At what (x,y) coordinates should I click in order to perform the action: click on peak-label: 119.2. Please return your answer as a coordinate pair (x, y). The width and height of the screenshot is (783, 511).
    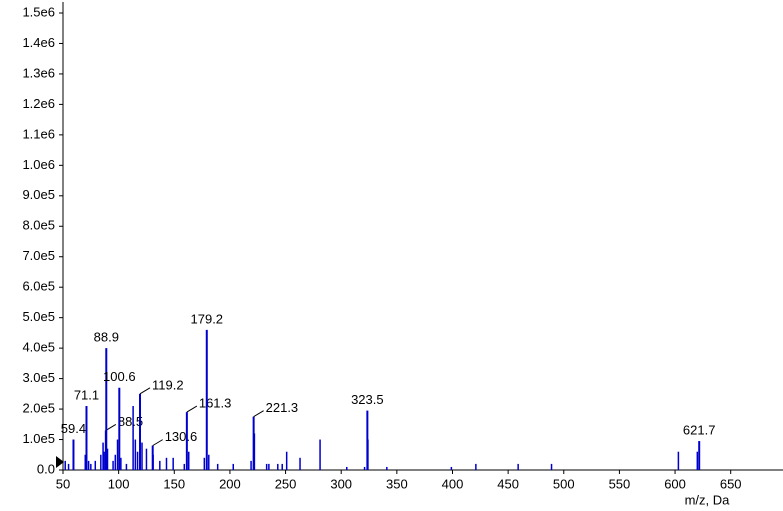
    Looking at the image, I should click on (168, 384).